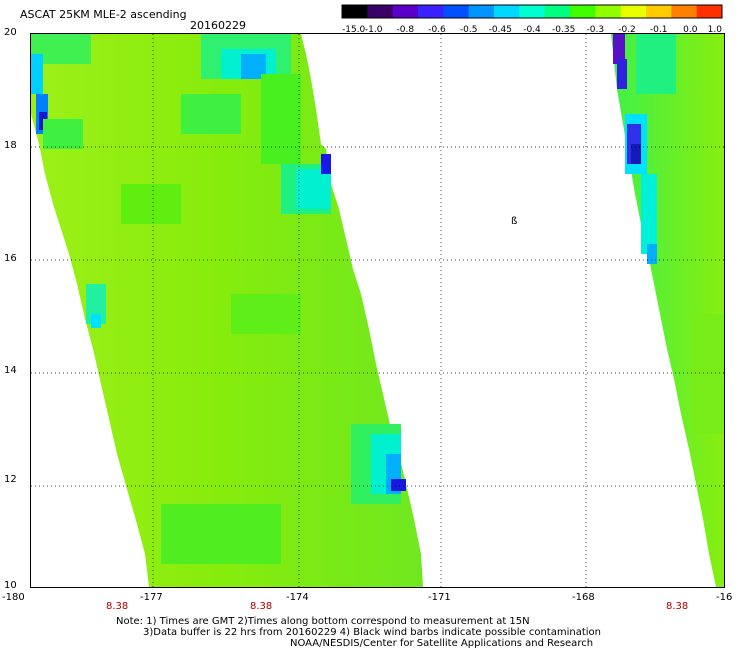  I want to click on colorbar-label: 0.0, so click(690, 29).